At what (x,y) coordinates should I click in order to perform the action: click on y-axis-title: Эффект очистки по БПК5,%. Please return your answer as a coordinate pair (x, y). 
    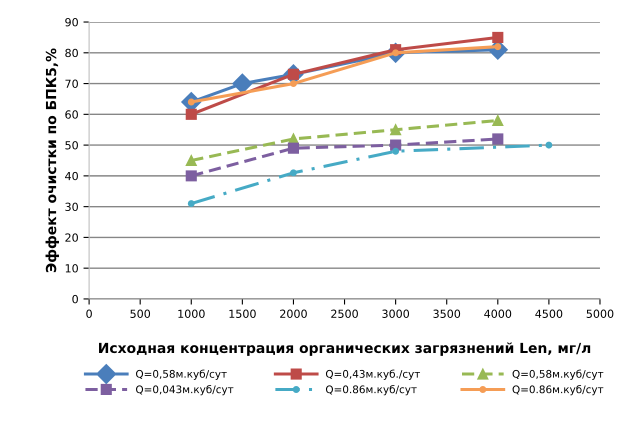
    Looking at the image, I should click on (52, 160).